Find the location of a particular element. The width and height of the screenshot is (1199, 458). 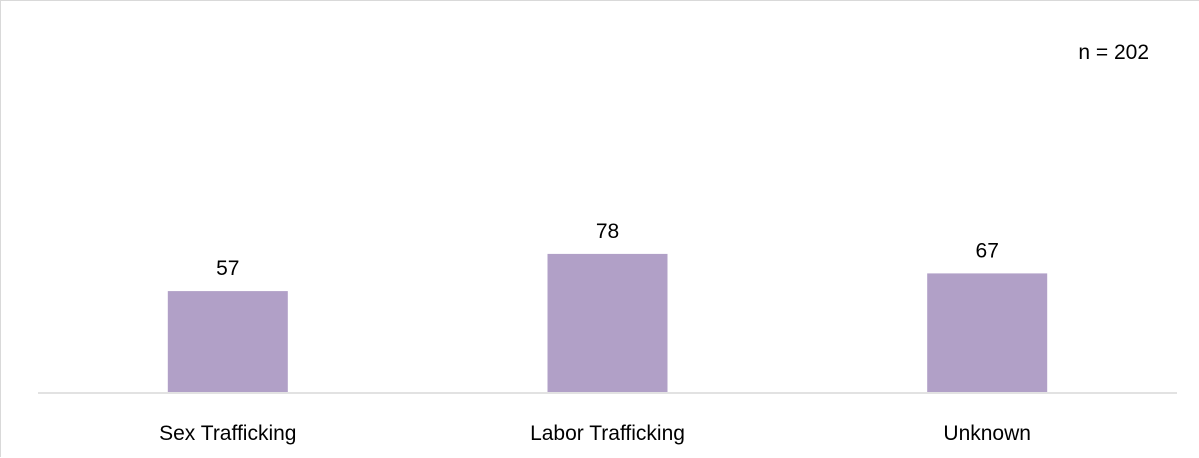

bar-labor-trafficking is located at coordinates (607, 322).